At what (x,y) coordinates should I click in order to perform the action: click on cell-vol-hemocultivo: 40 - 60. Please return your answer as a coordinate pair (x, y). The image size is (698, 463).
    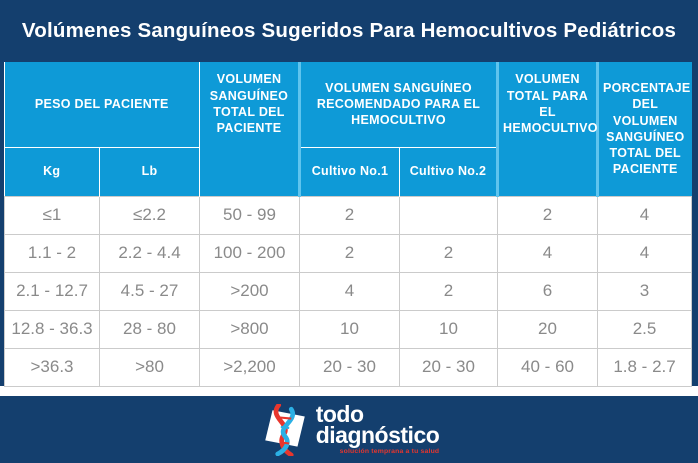
    Looking at the image, I should click on (548, 367).